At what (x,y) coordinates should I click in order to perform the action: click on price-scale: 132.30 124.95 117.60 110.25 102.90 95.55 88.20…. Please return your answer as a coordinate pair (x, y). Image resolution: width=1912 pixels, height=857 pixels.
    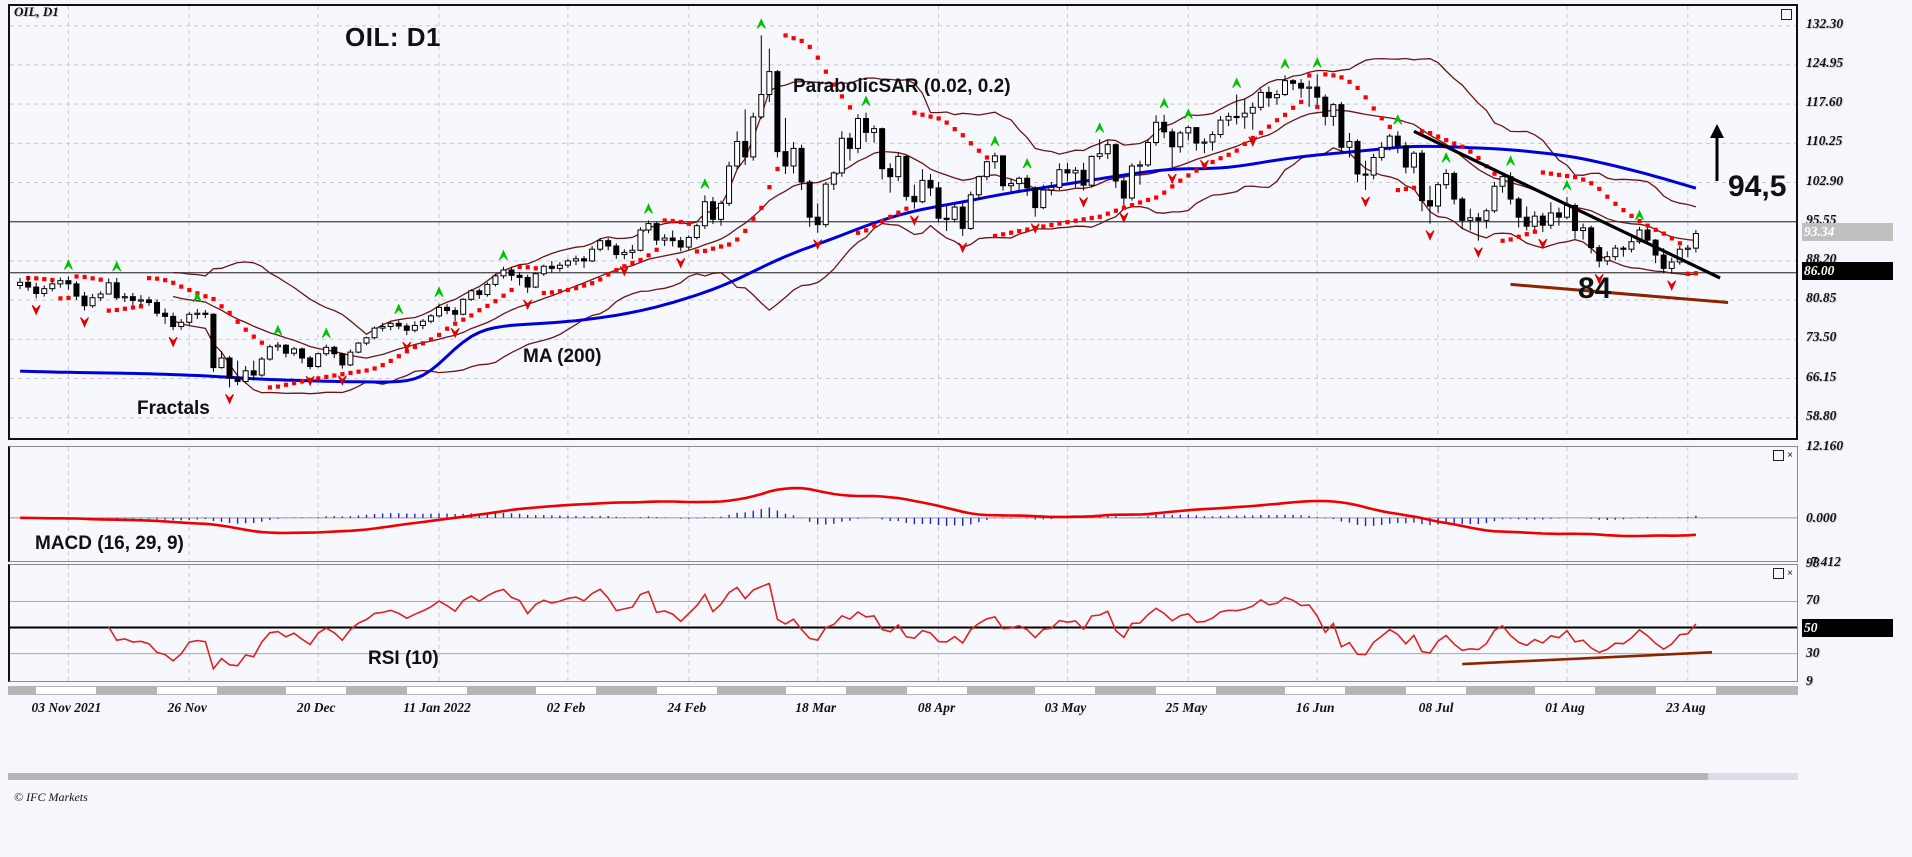
    Looking at the image, I should click on (1856, 428).